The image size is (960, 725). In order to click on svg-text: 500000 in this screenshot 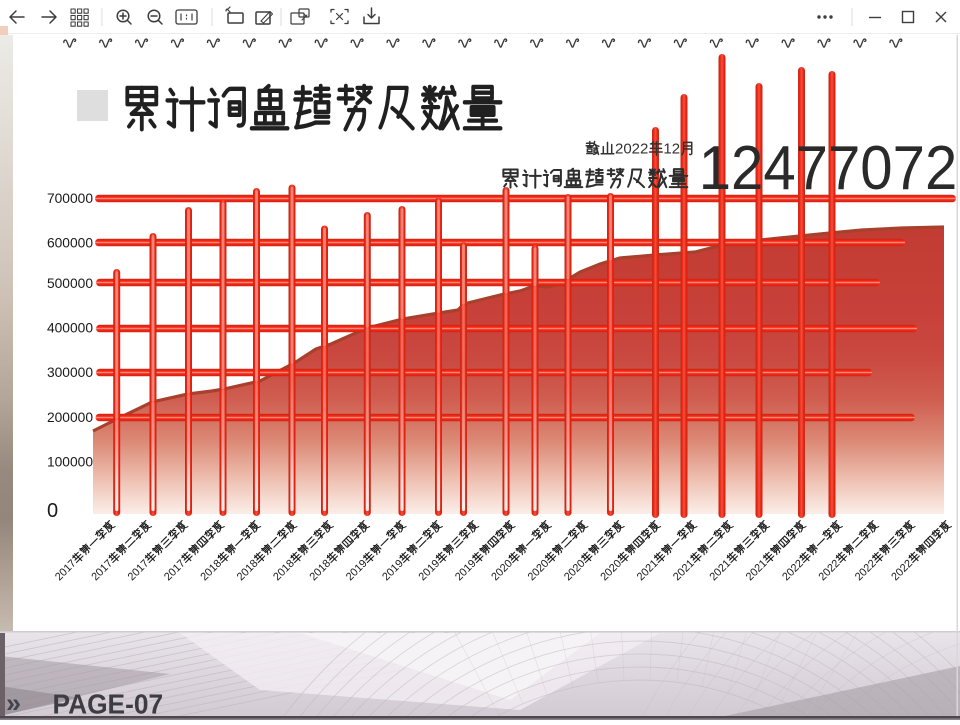, I will do `click(70, 283)`.